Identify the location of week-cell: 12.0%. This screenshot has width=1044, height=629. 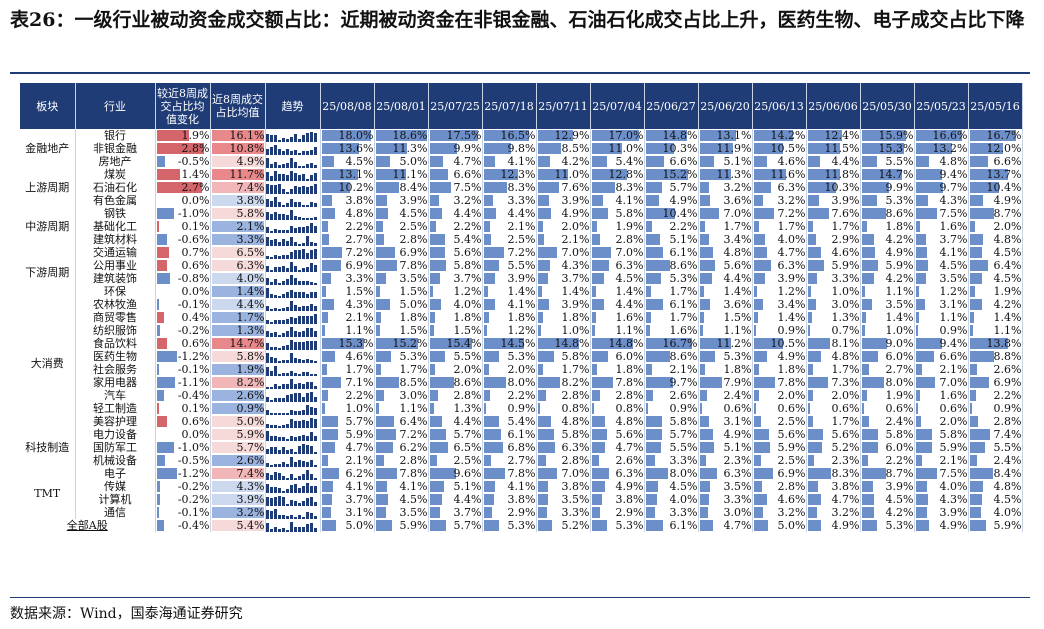
(995, 148).